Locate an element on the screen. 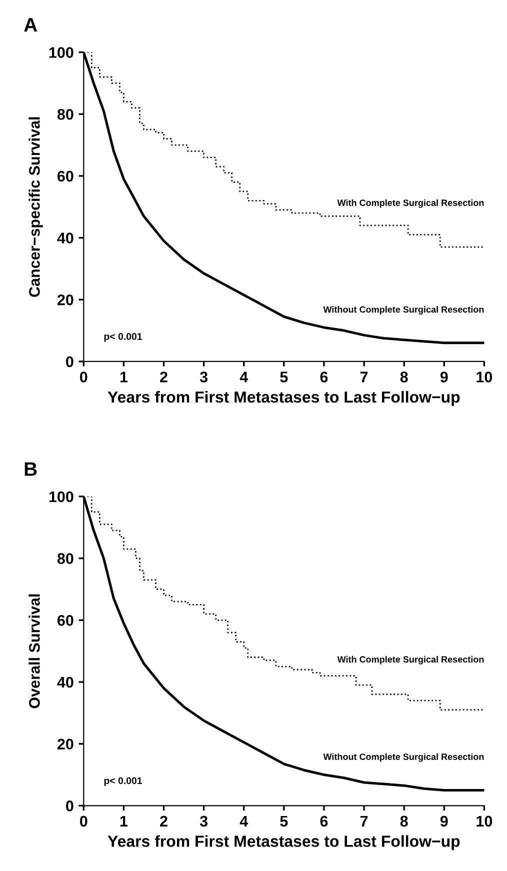  y-axis-title: Overall Survival is located at coordinates (34, 651).